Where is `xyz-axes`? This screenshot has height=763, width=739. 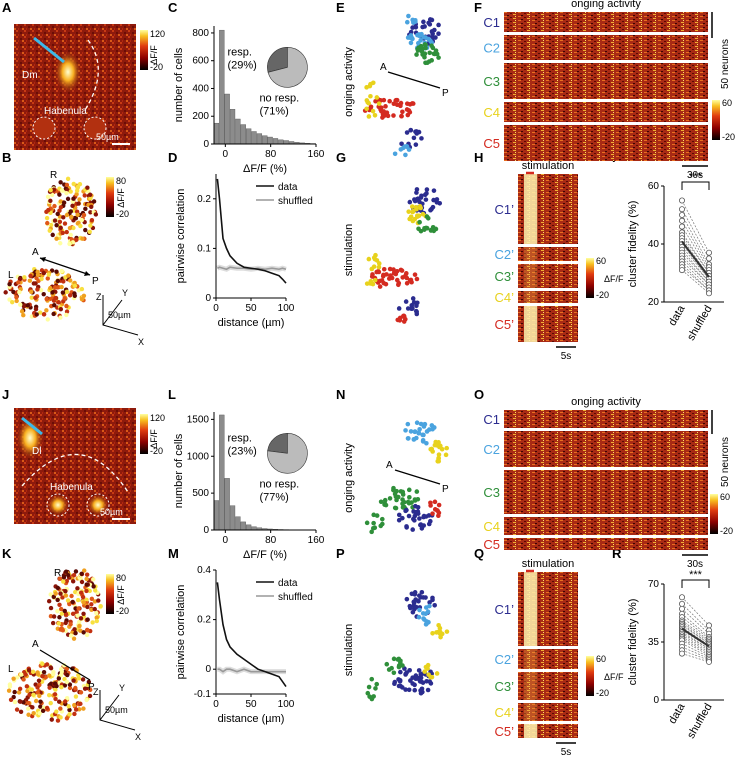
xyz-axes is located at coordinates (120, 315).